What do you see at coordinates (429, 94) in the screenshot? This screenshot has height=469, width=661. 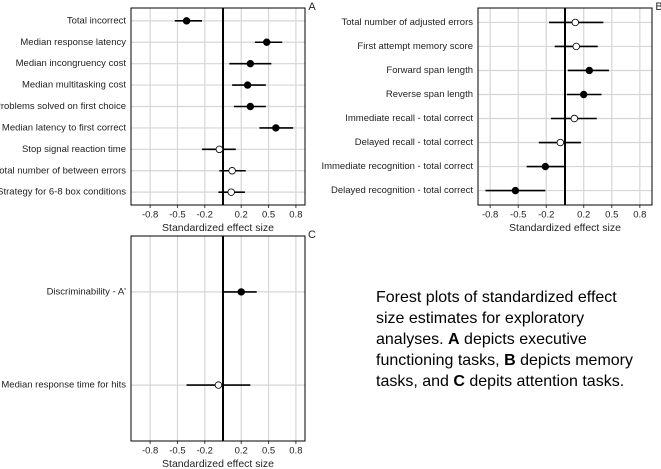 I see `category-label: Reverse span length` at bounding box center [429, 94].